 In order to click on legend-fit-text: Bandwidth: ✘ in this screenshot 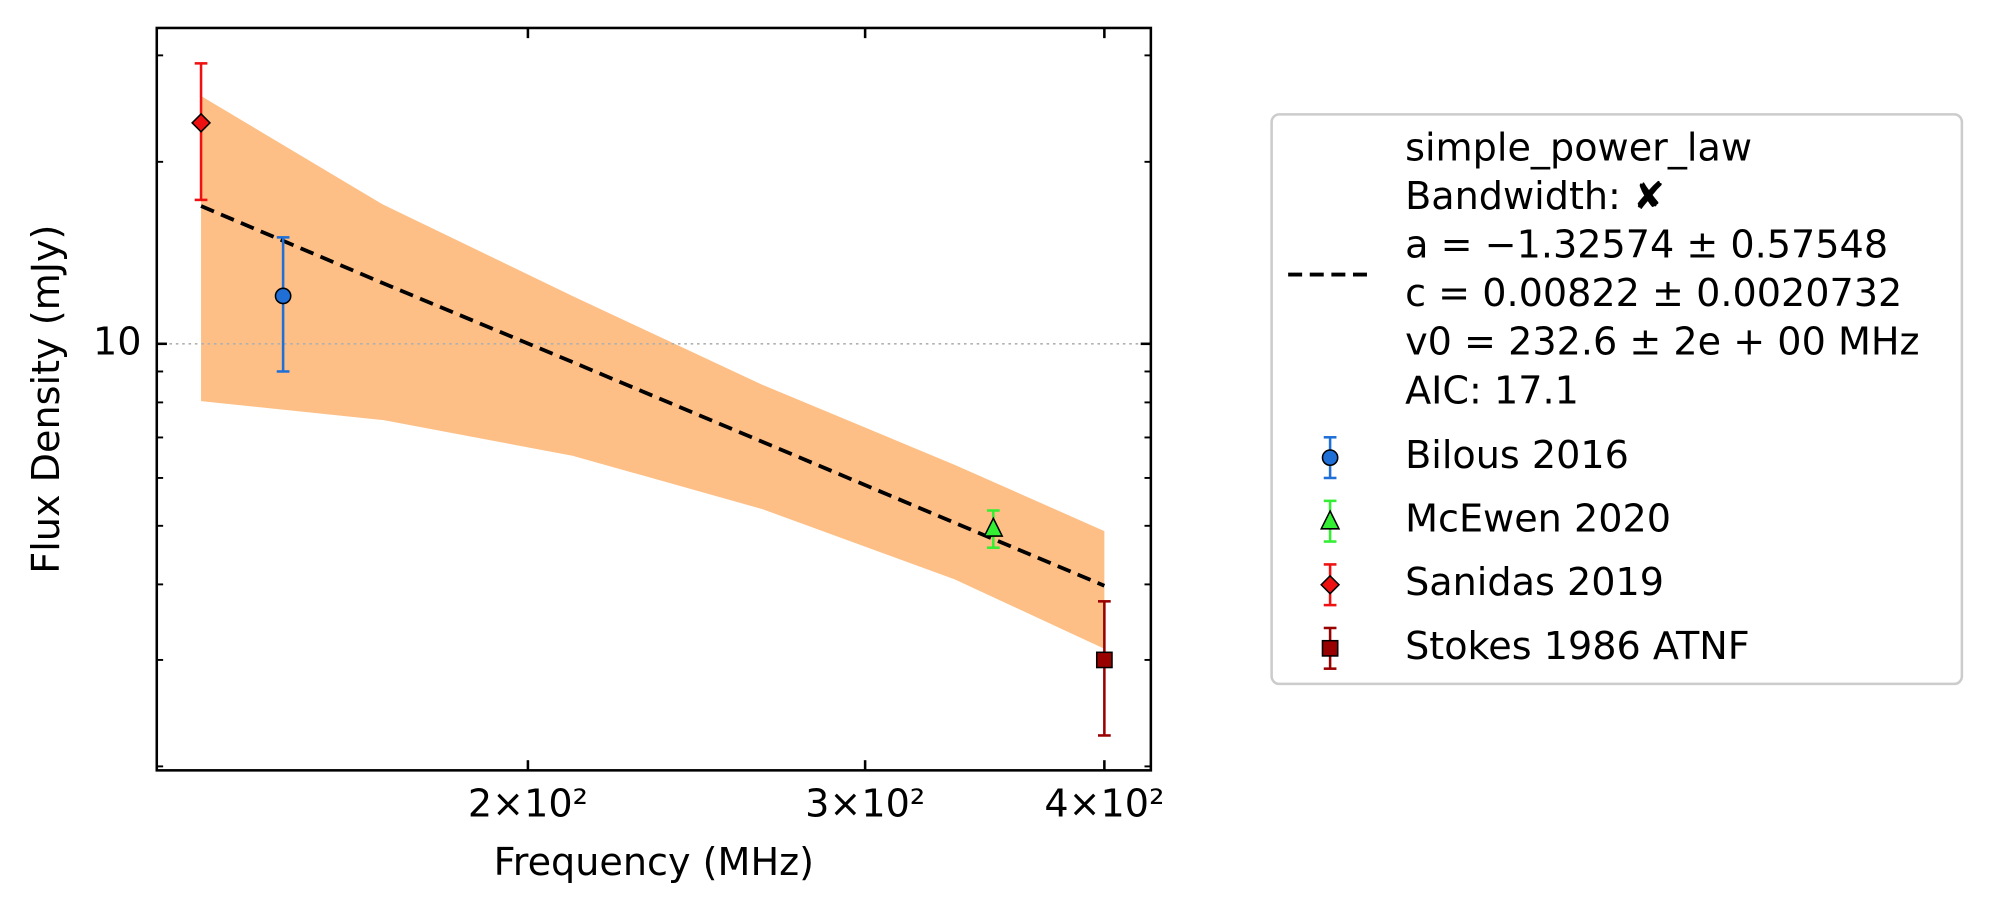, I will do `click(1535, 196)`.